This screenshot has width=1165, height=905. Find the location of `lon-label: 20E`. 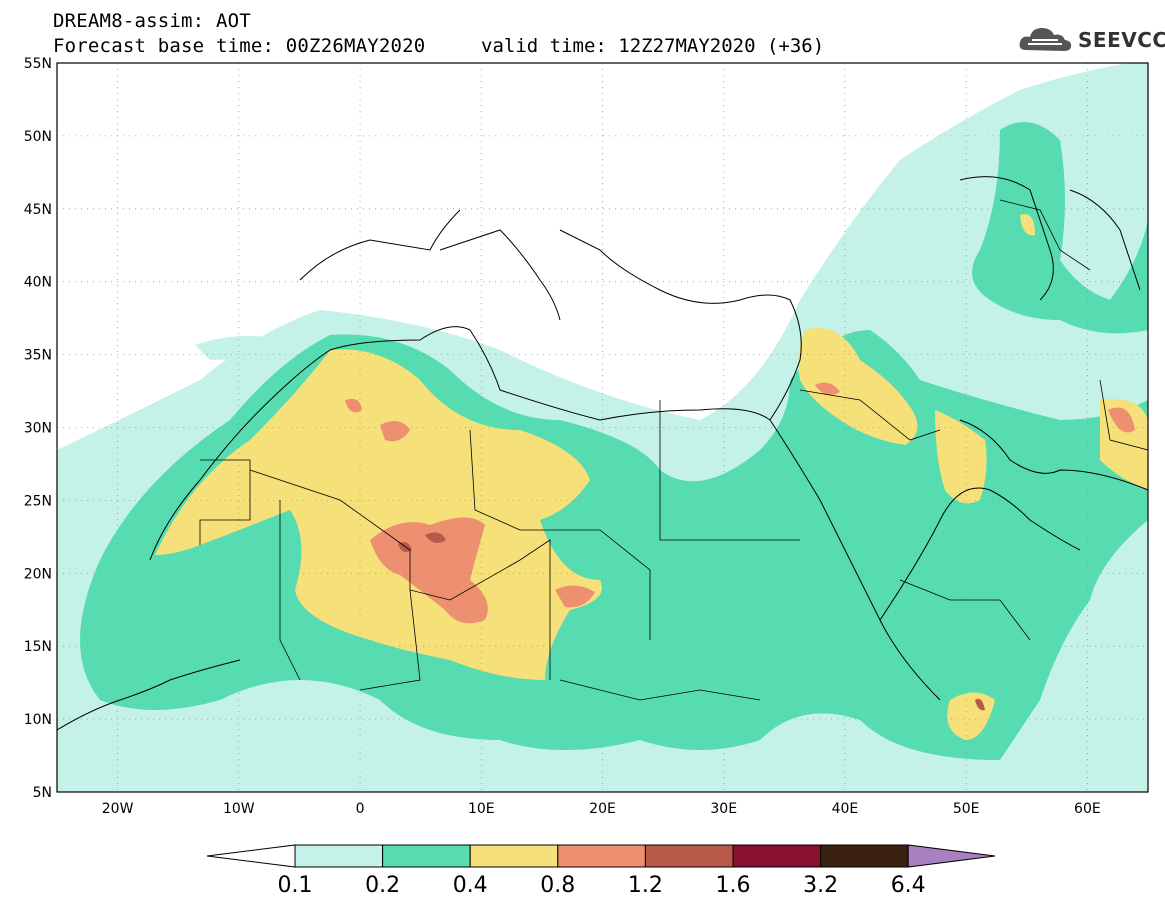

lon-label: 20E is located at coordinates (602, 809).